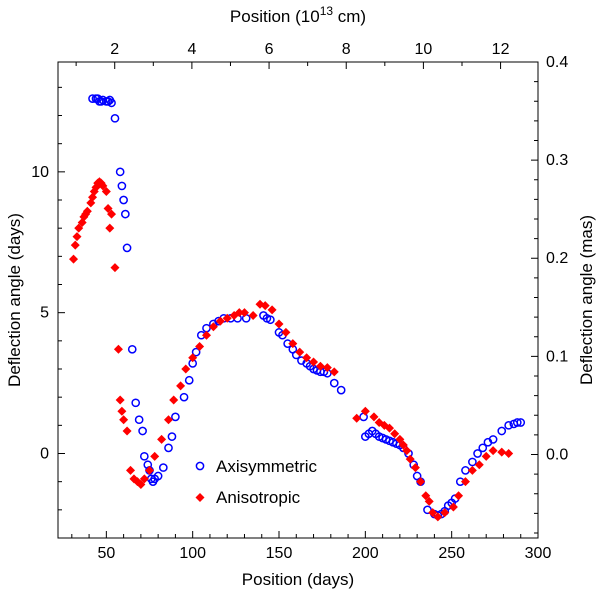  Describe the element at coordinates (557, 62) in the screenshot. I see `right-tick-label: 0.4` at that location.